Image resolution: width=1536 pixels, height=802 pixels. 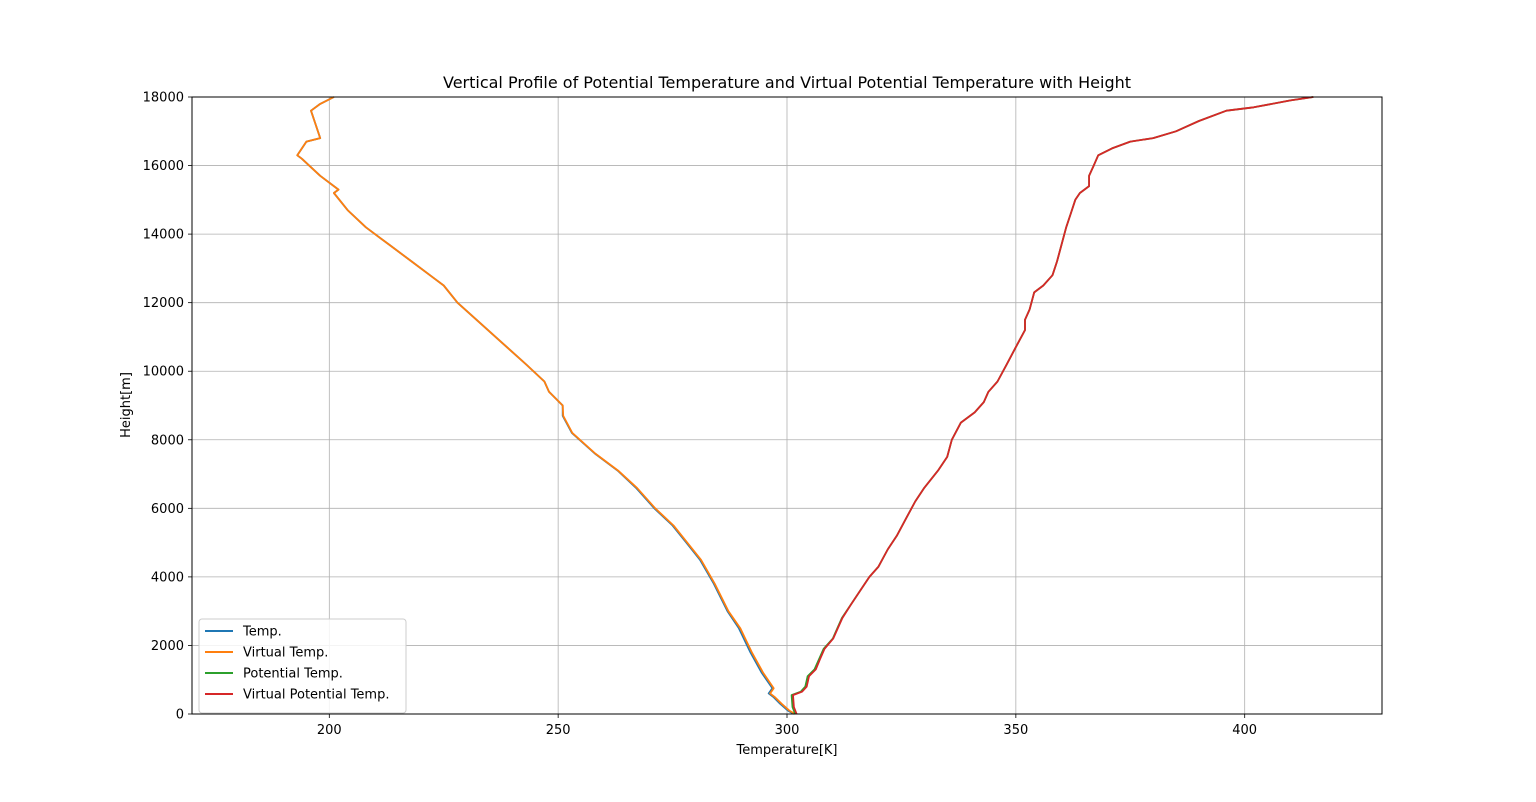 I want to click on y-tick-label: 12000, so click(x=163, y=303).